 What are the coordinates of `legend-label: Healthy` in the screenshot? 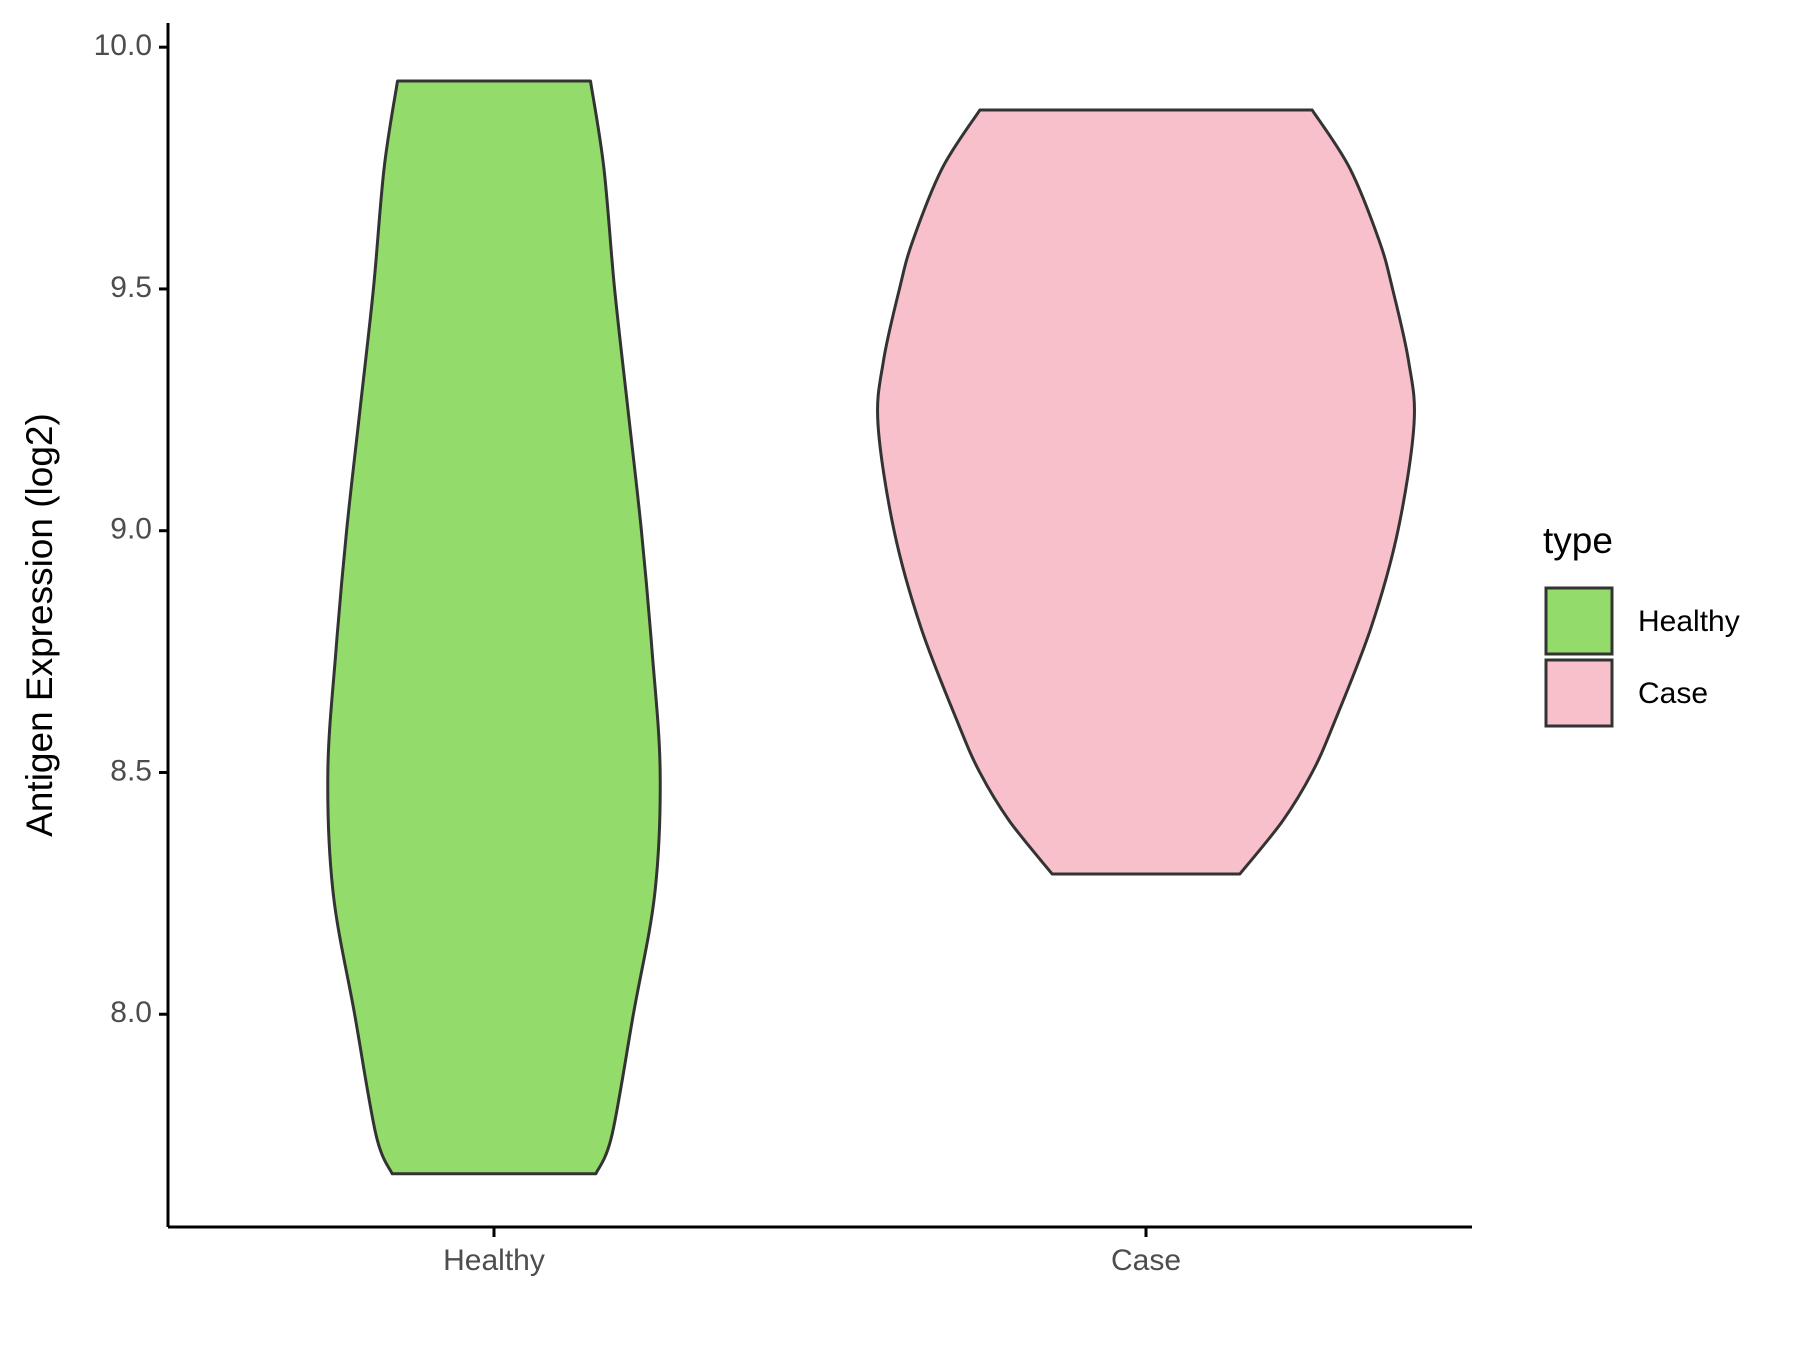 It's located at (1689, 621).